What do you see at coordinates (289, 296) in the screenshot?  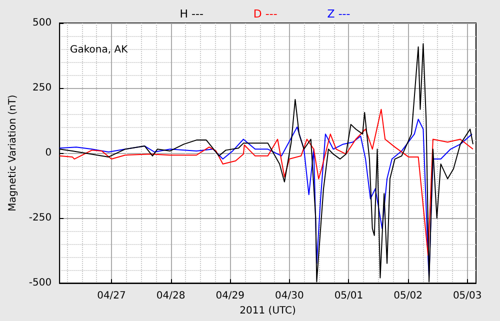 I see `x-tick-label: 04/30` at bounding box center [289, 296].